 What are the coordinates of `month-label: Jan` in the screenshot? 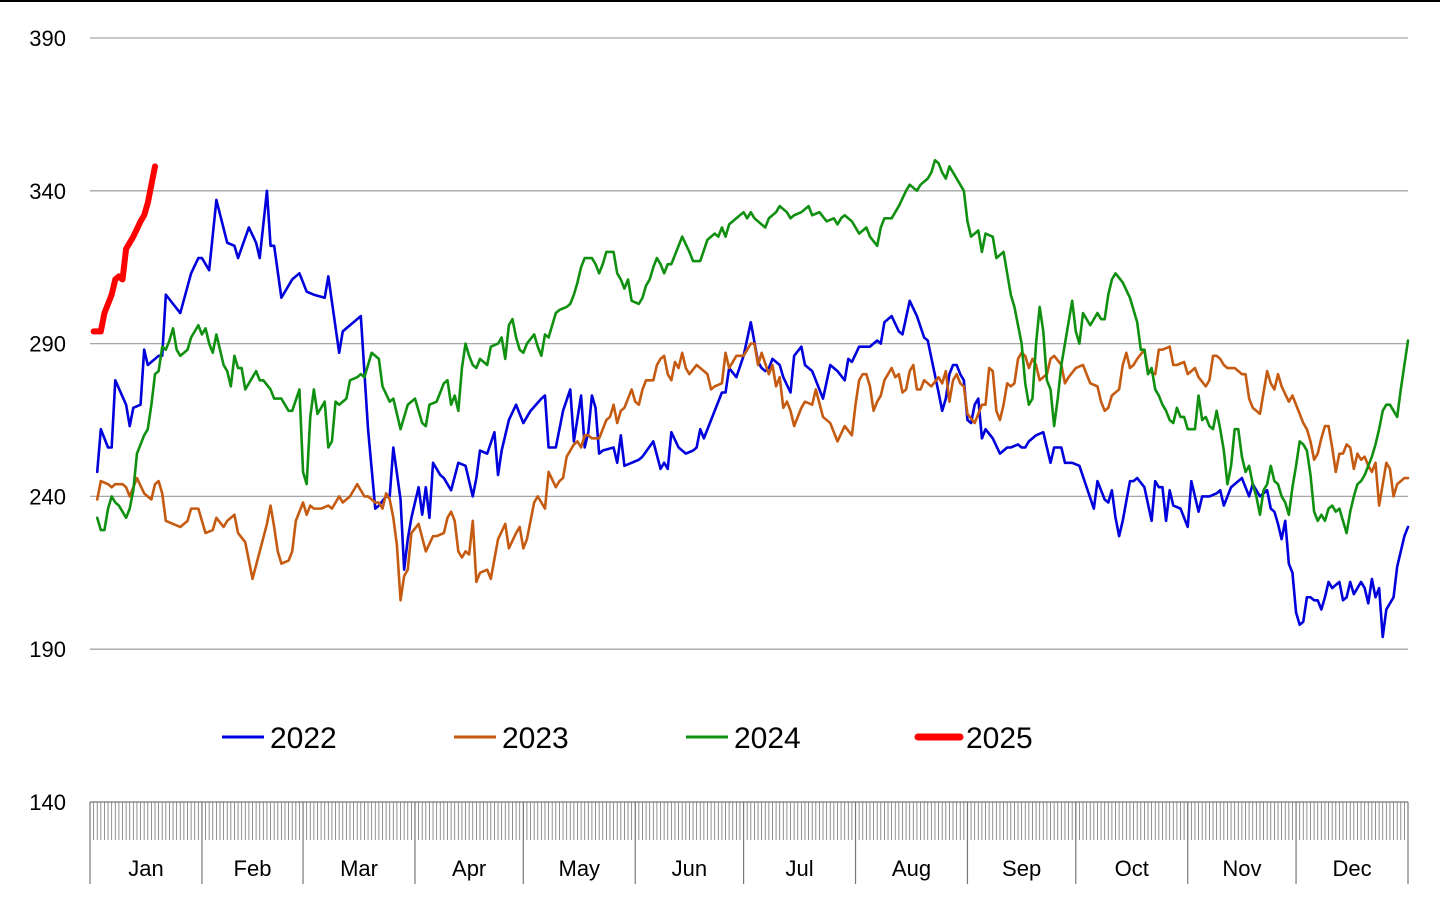 It's located at (145, 868).